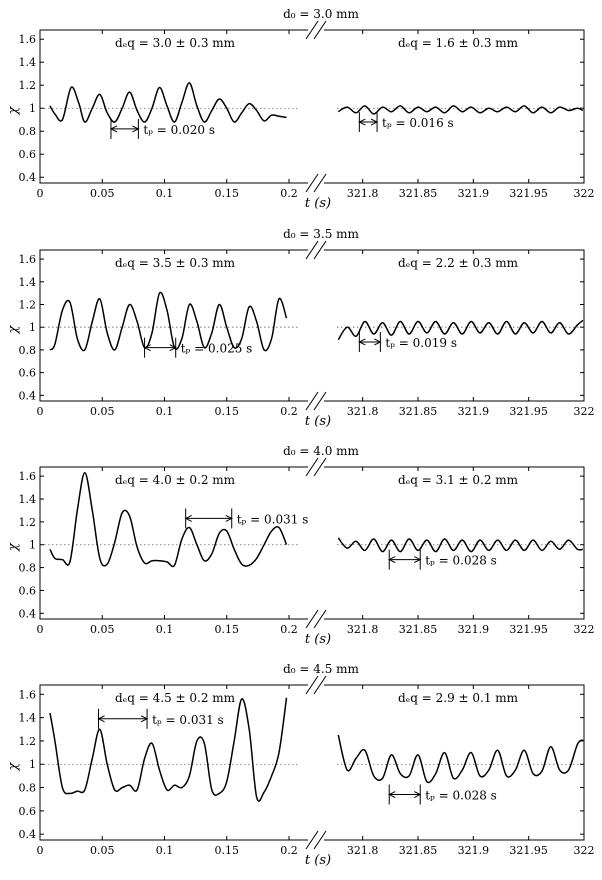 The height and width of the screenshot is (880, 602). I want to click on panel-heading: d₀ = 4.0 mm, so click(321, 451).